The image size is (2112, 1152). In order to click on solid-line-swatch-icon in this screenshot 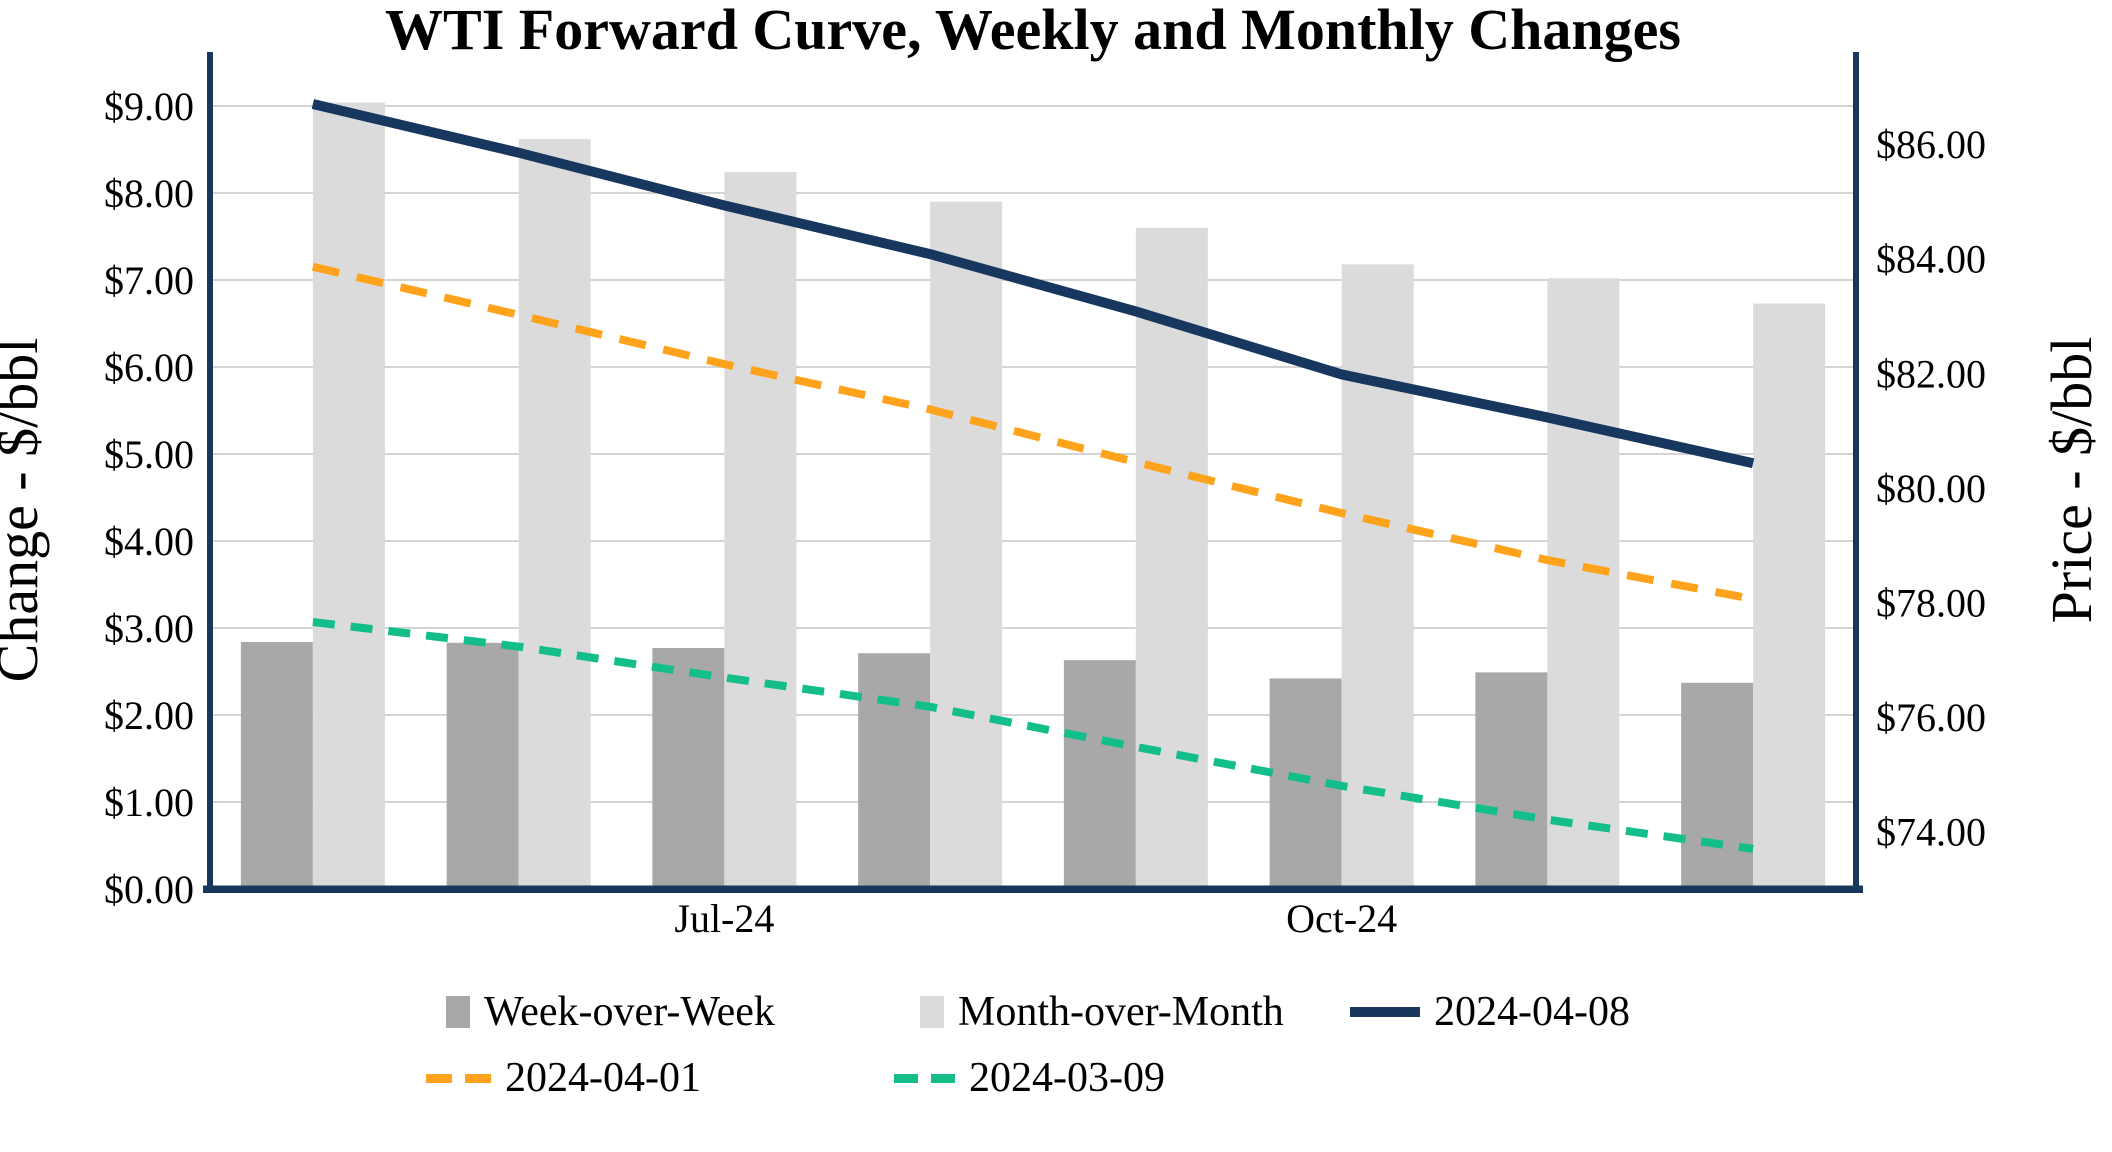, I will do `click(1385, 1012)`.